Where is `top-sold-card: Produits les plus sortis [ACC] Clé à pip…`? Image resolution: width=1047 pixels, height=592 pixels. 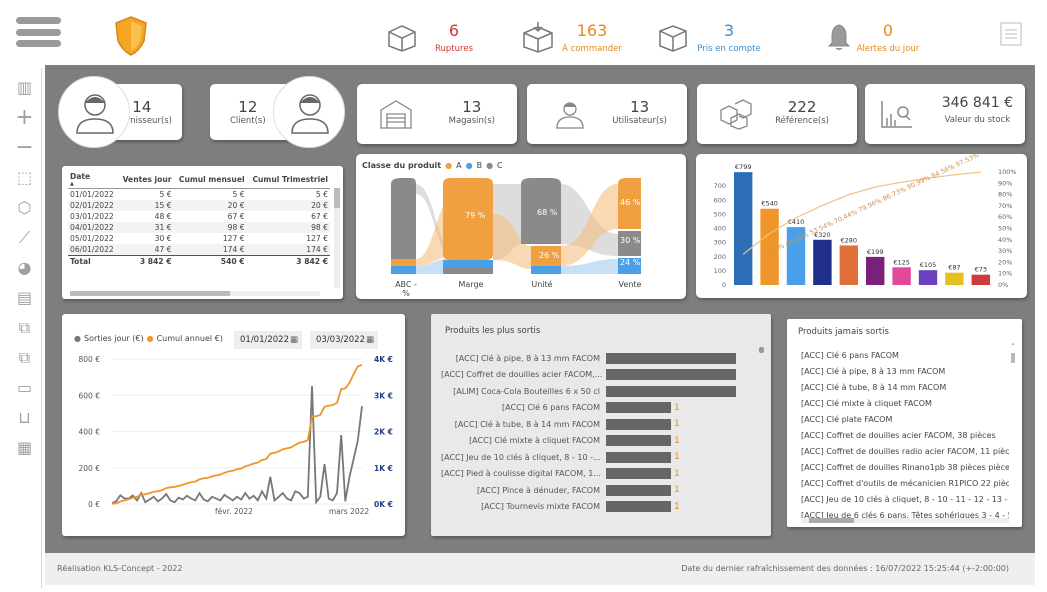 top-sold-card: Produits les plus sortis [ACC] Clé à pip… is located at coordinates (601, 425).